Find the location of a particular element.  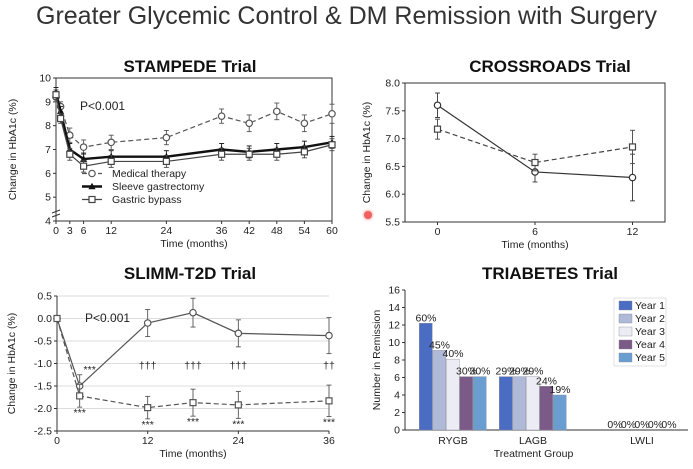

triabetes-bar-label: 40% is located at coordinates (452, 354).